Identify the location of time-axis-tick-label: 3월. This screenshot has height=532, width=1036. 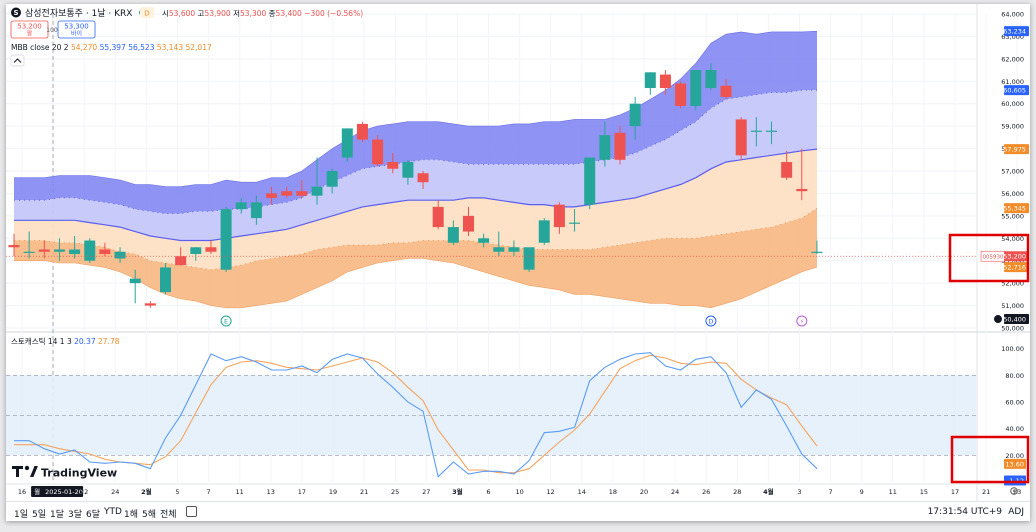
(457, 491).